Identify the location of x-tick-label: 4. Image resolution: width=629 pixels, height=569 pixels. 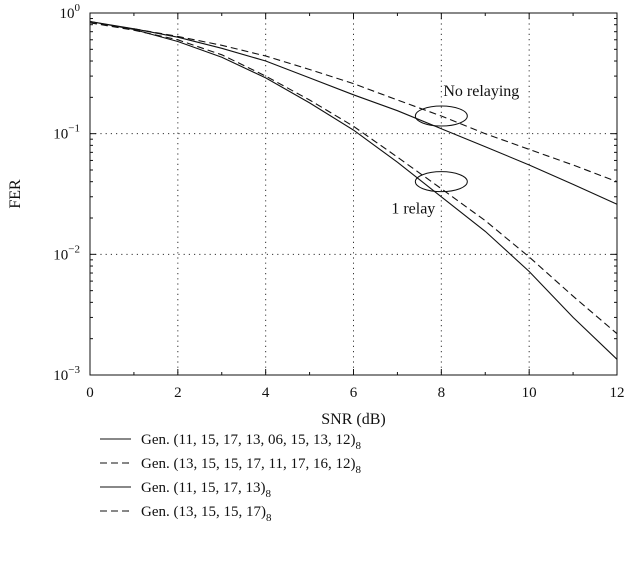
(266, 393).